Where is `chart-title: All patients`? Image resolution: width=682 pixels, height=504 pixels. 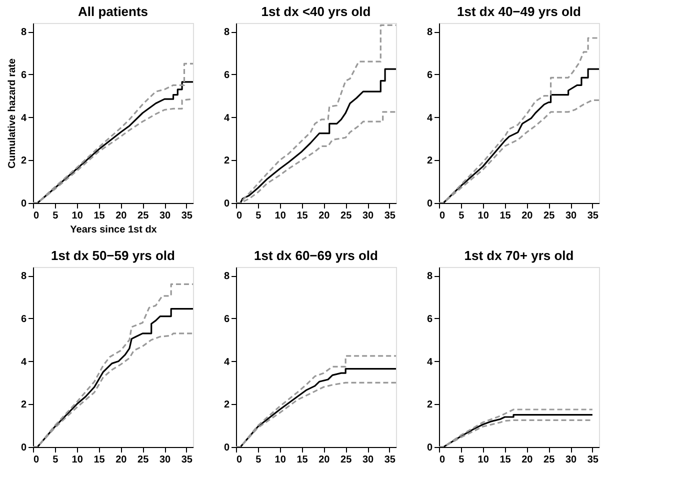
chart-title: All patients is located at coordinates (113, 11).